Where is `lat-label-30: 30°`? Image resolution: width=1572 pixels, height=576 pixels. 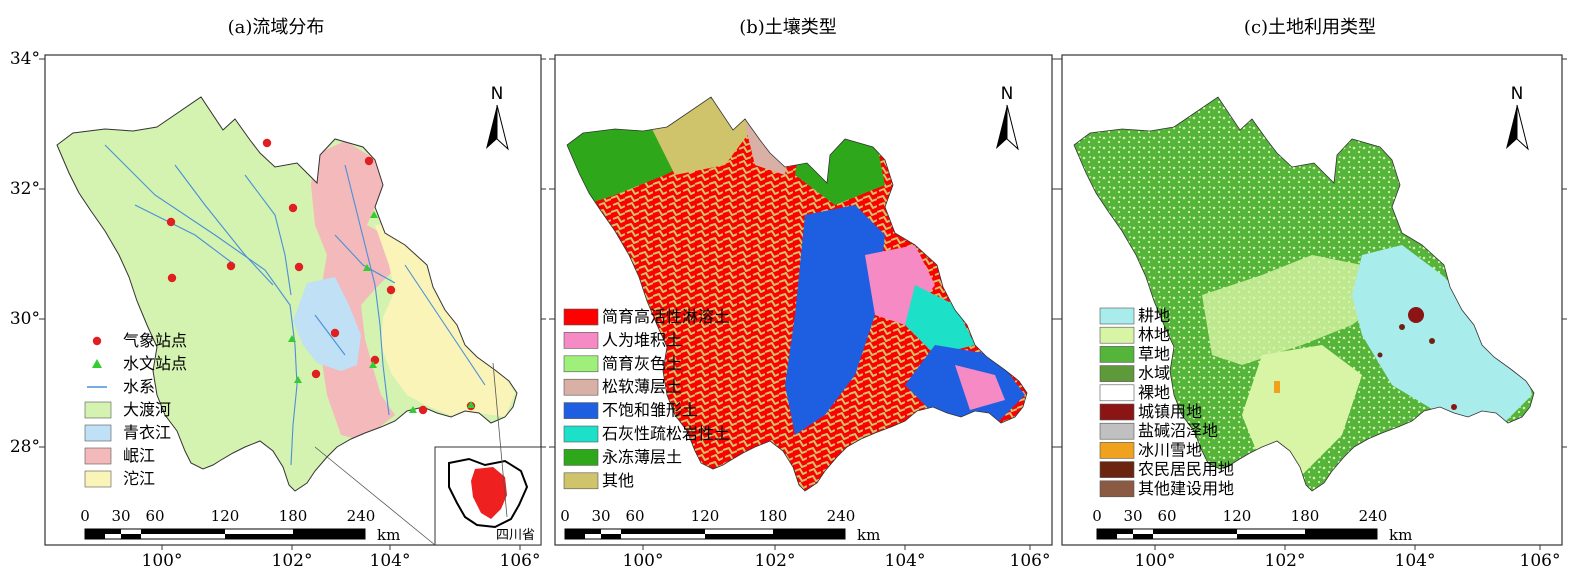 lat-label-30: 30° is located at coordinates (25, 319).